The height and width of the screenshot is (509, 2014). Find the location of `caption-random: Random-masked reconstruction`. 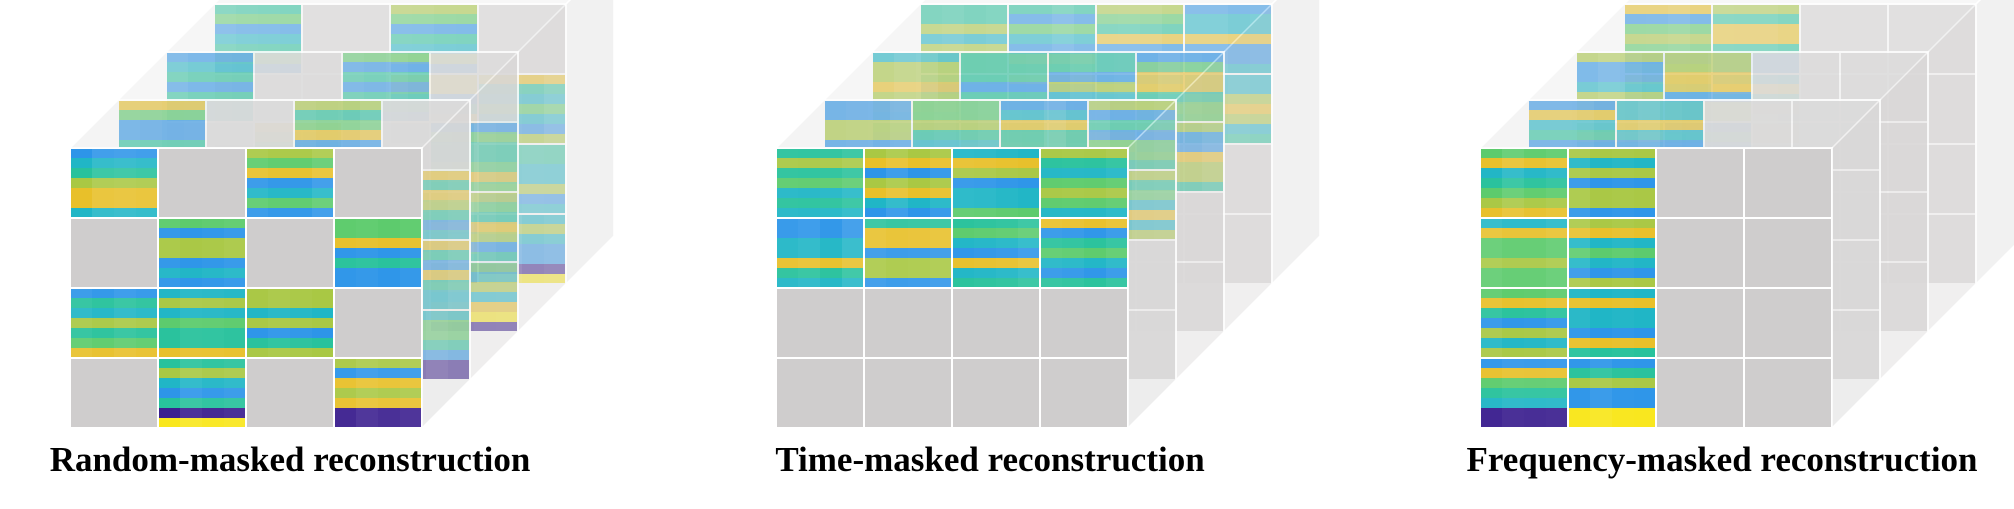

caption-random: Random-masked reconstruction is located at coordinates (290, 459).